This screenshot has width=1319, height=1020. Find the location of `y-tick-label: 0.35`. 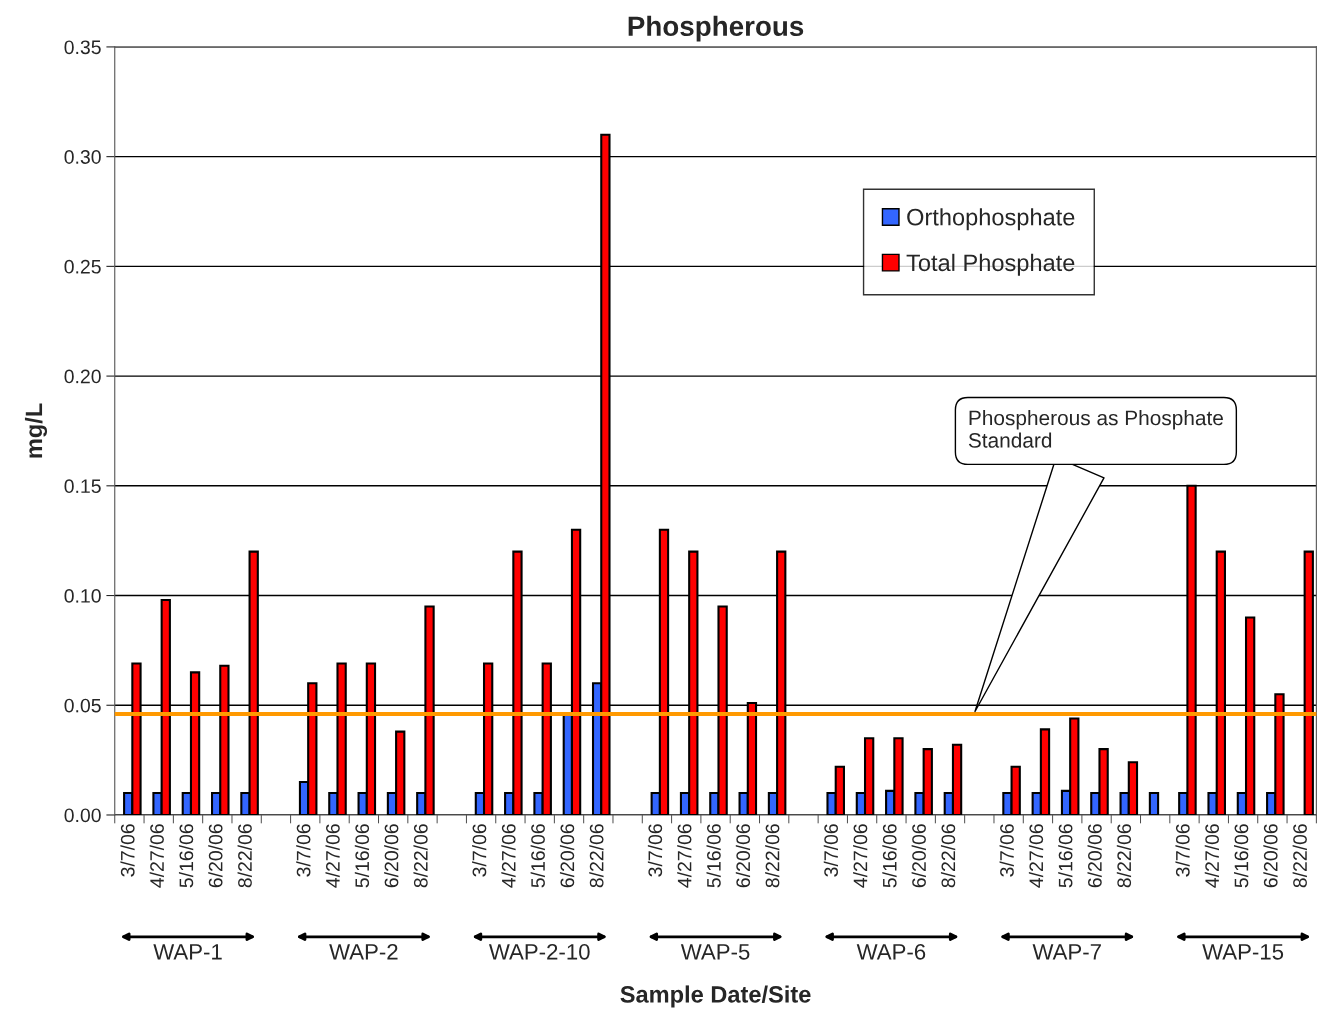

y-tick-label: 0.35 is located at coordinates (82, 47).